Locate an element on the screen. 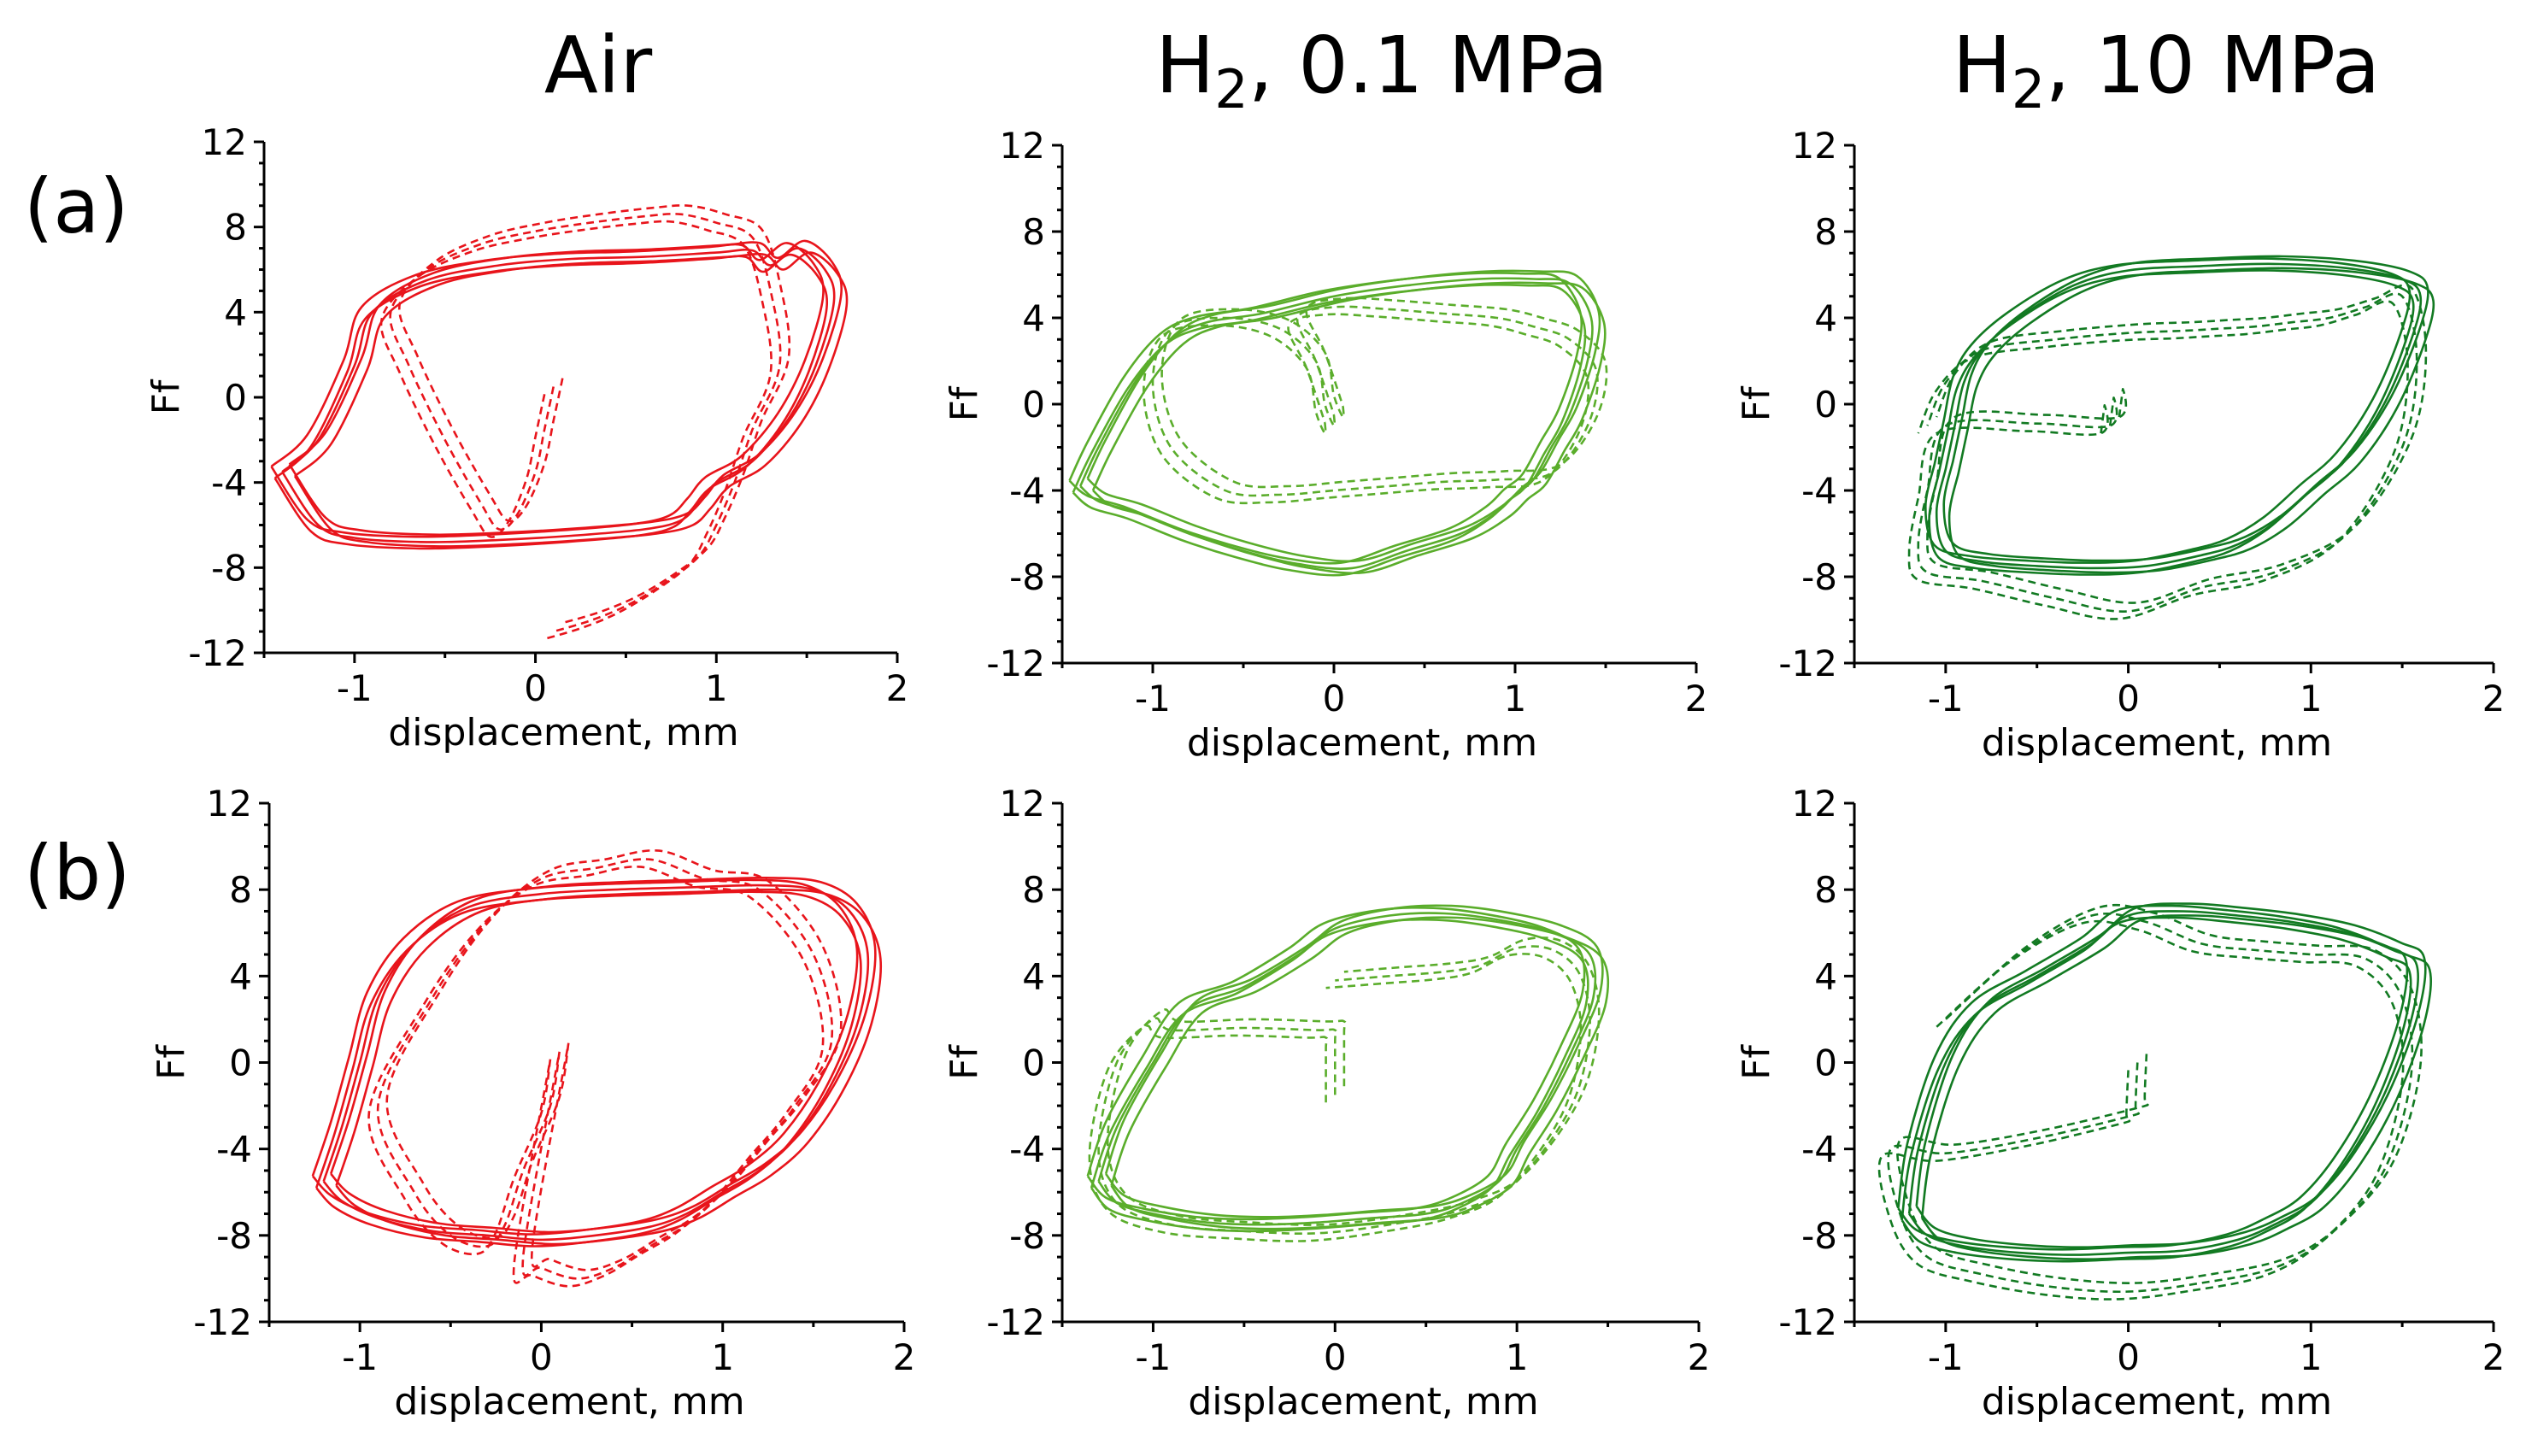  column-title-h2-01-sub: 2 is located at coordinates (1231, 89).